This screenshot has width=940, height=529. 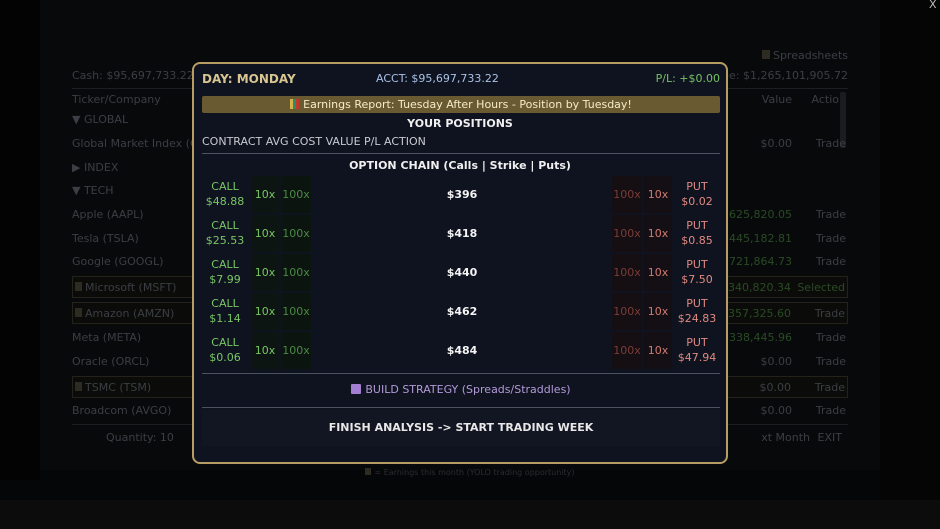 I want to click on group-index: ▶ INDEX, so click(x=95, y=167).